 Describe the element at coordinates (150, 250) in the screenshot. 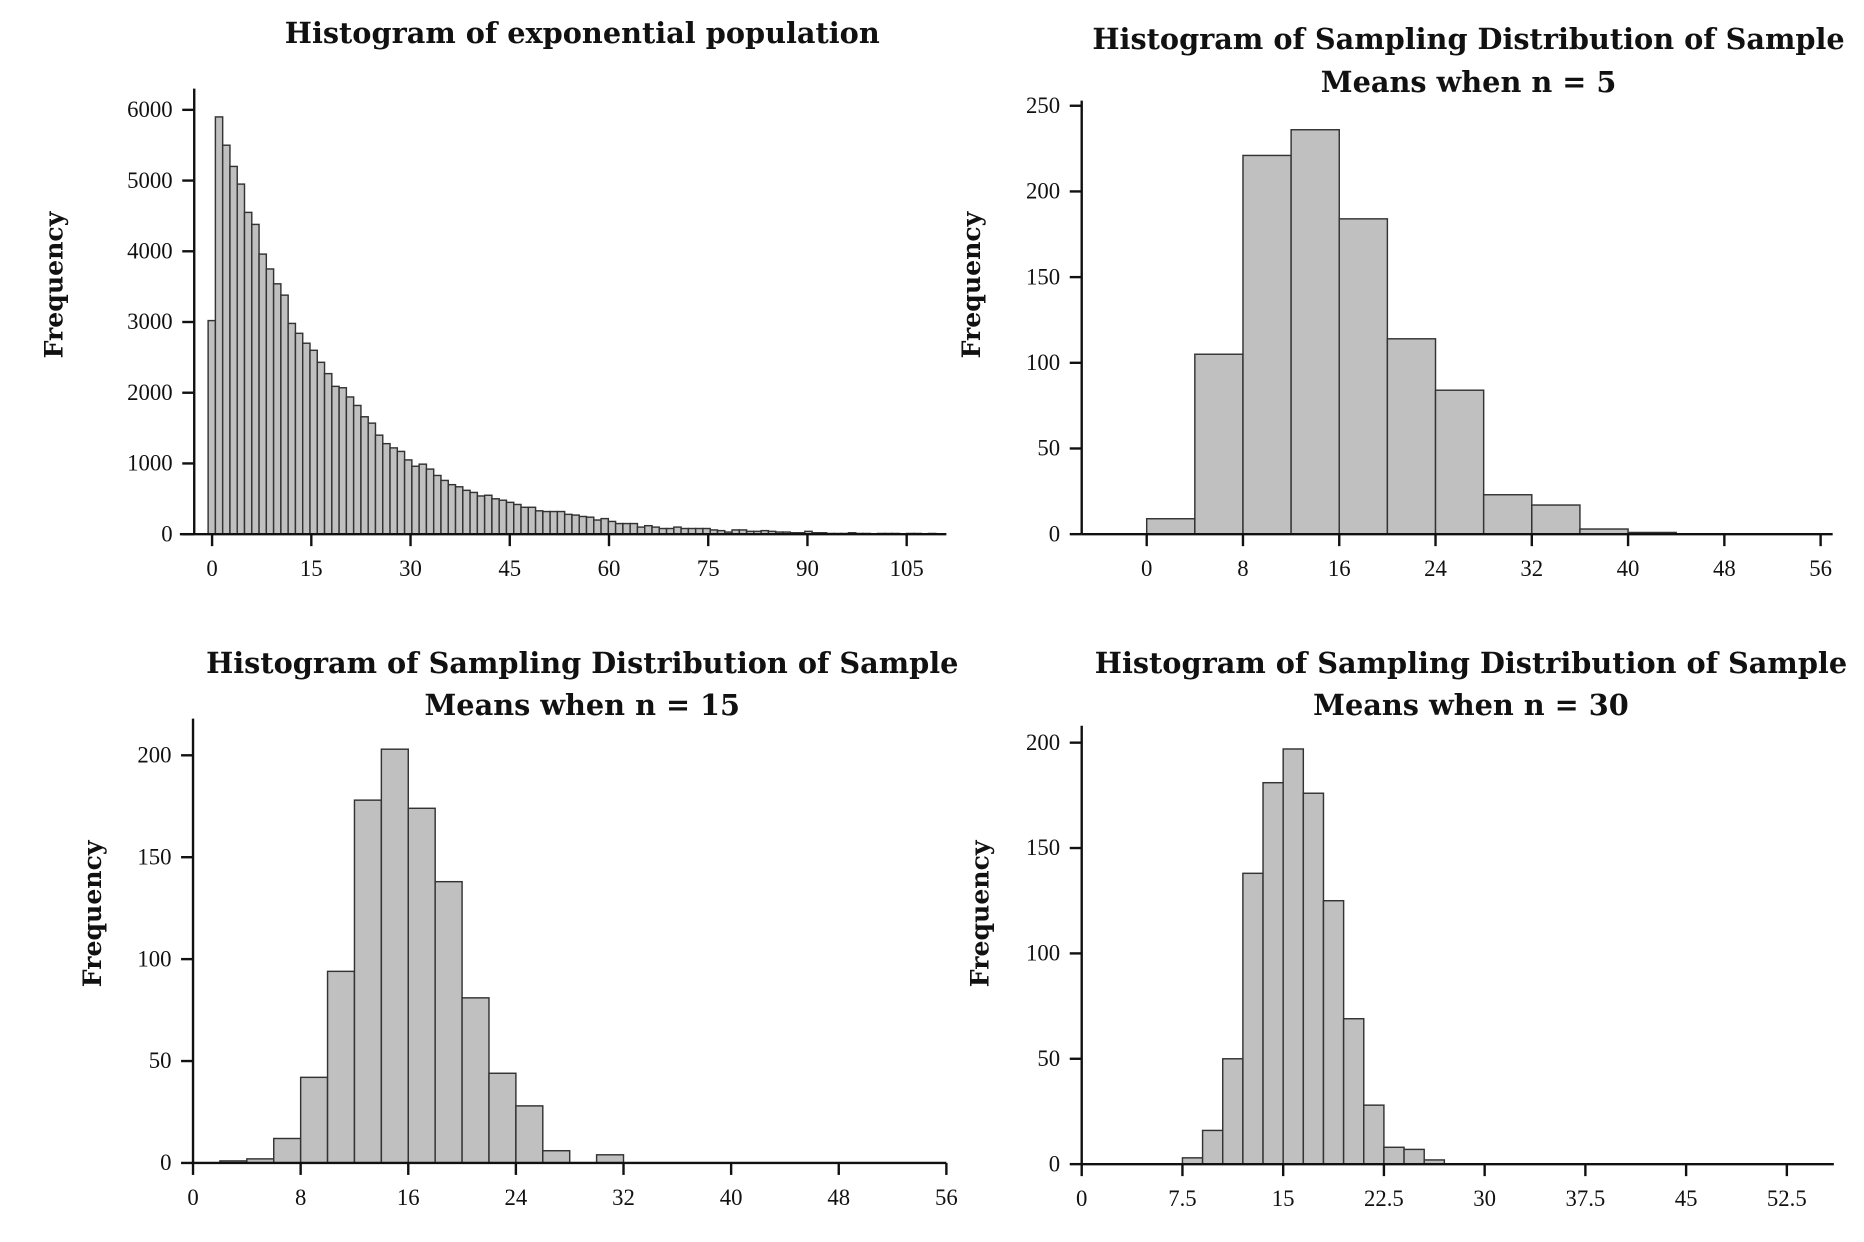

I see `y-tick-label: 4000` at that location.